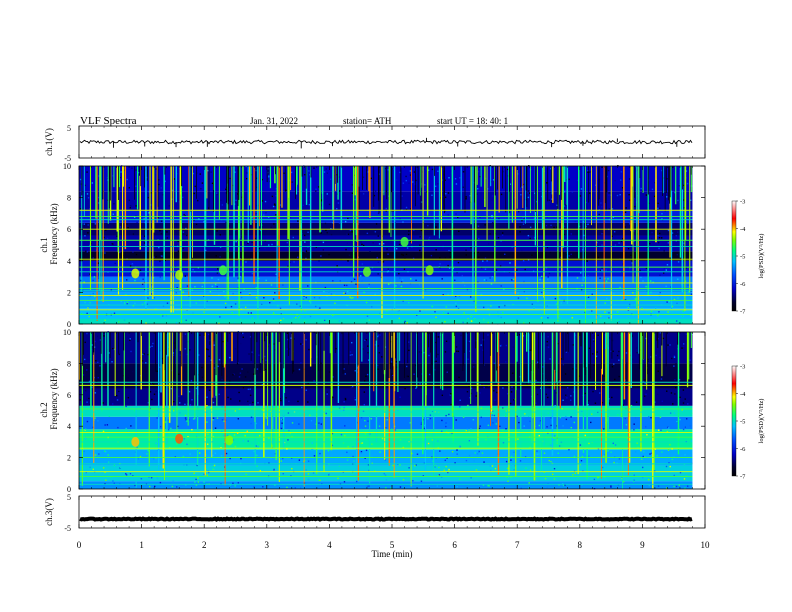  What do you see at coordinates (69, 261) in the screenshot?
I see `frequency-tick-label: 4` at bounding box center [69, 261].